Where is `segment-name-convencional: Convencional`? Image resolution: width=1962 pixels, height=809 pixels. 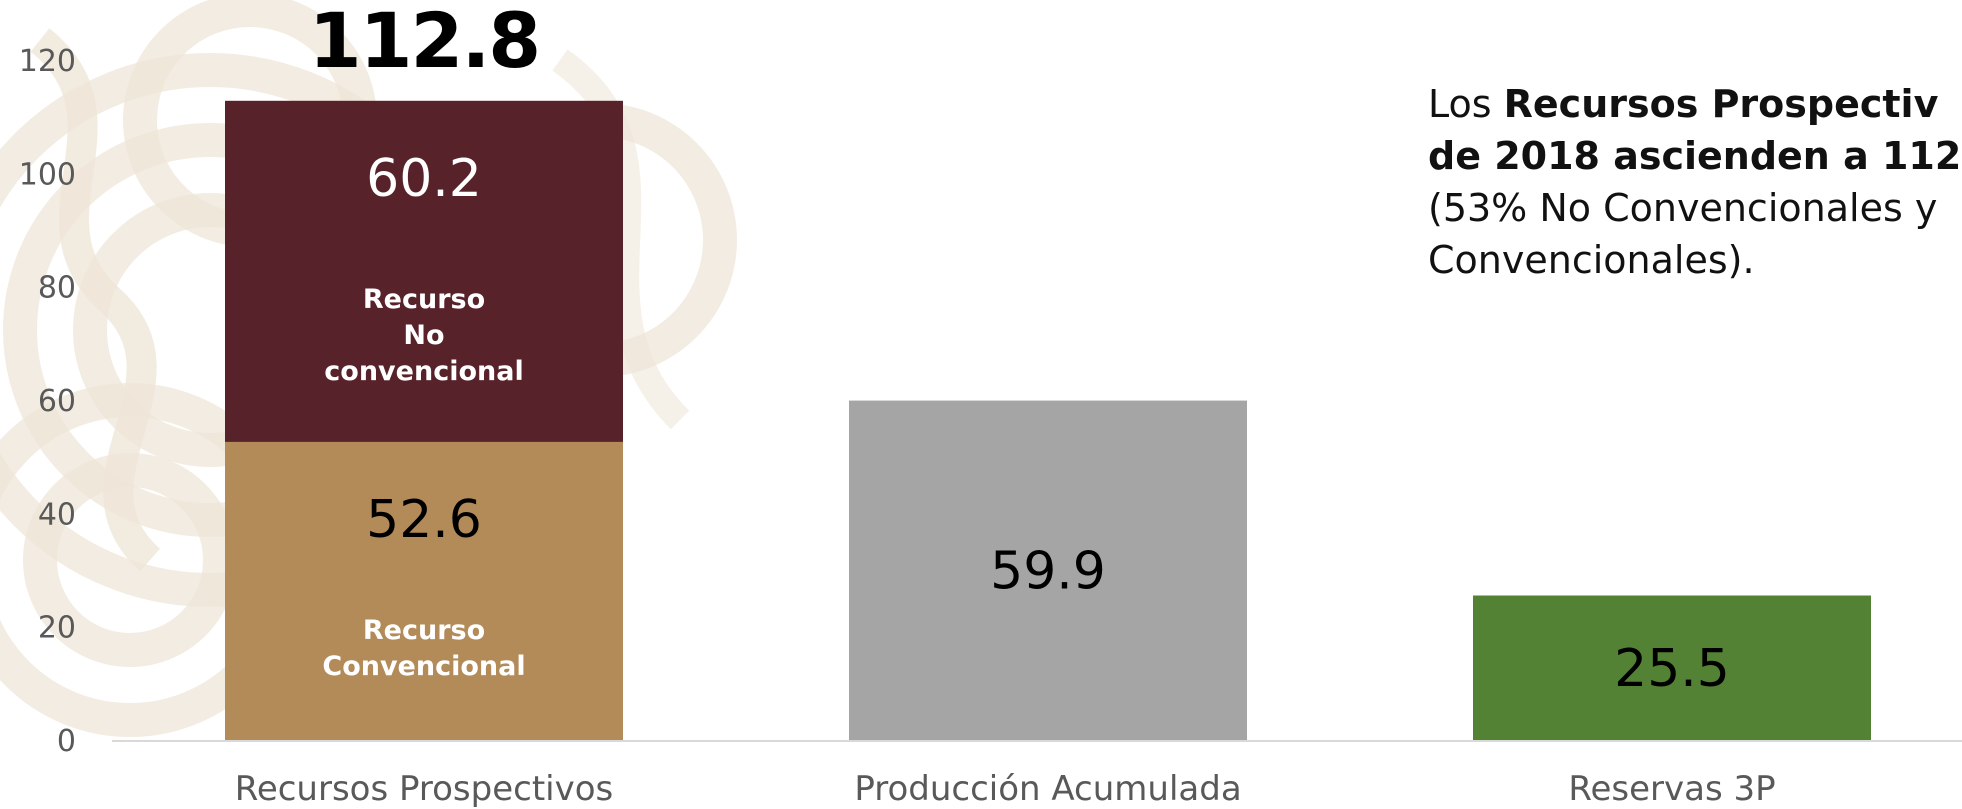 segment-name-convencional: Convencional is located at coordinates (423, 666).